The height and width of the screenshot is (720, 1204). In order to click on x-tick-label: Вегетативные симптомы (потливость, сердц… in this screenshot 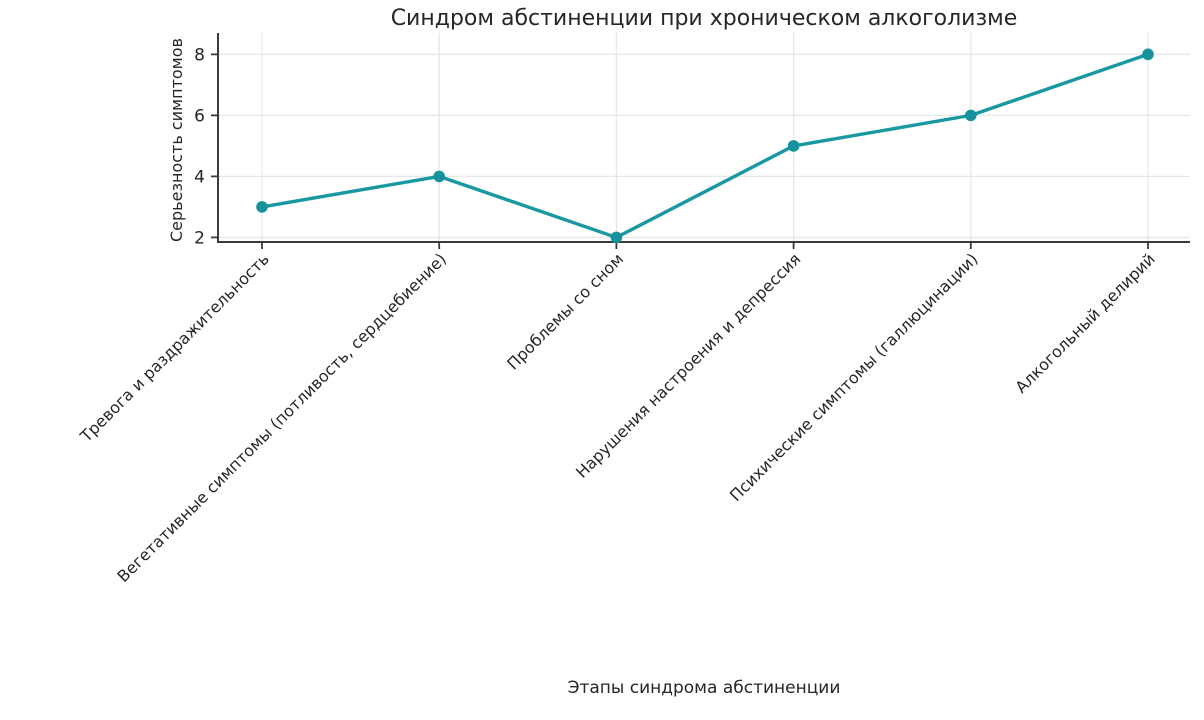, I will do `click(281, 417)`.